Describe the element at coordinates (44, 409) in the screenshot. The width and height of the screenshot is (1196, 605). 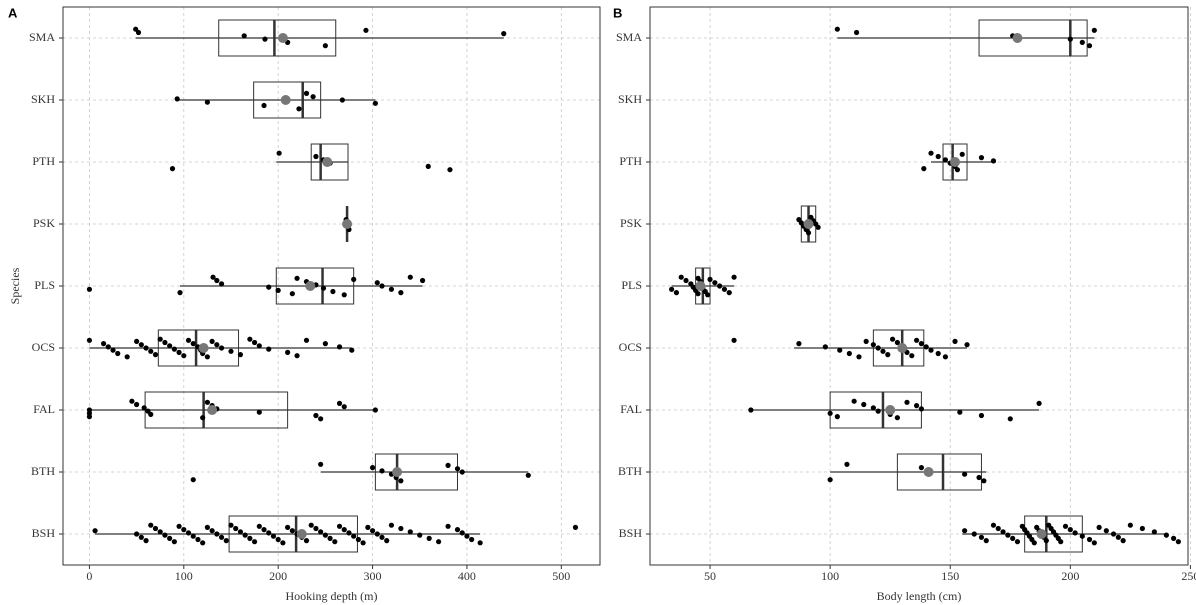
I see `y-tick-label: FAL` at that location.